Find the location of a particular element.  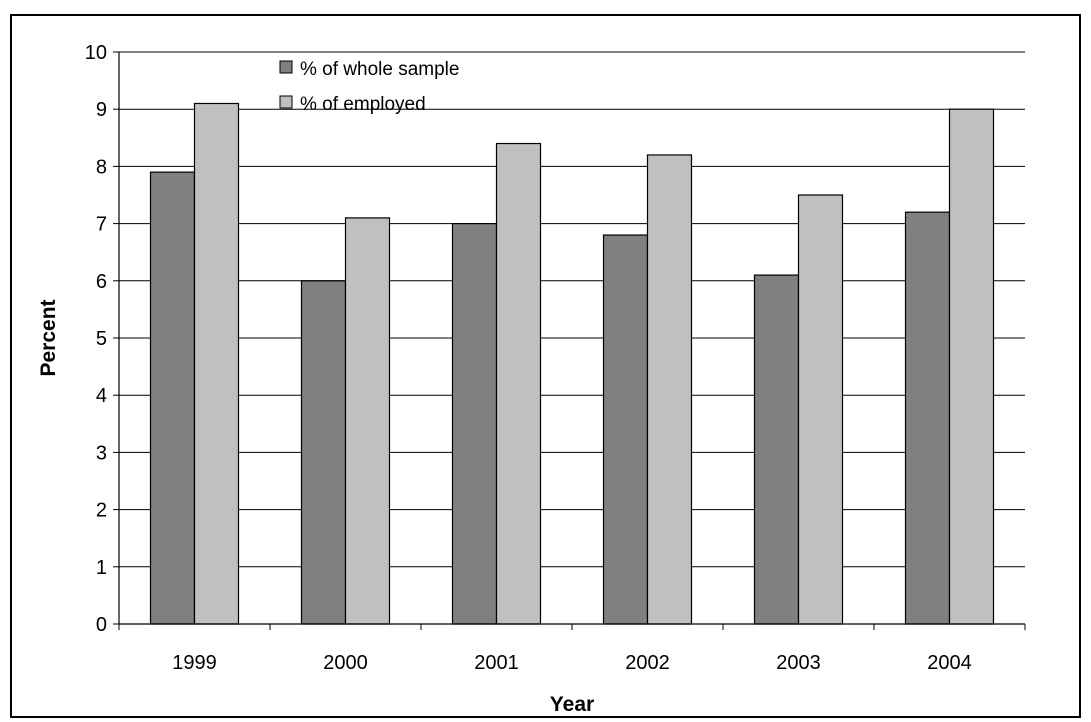

y-tick-label: 0 is located at coordinates (101, 625).